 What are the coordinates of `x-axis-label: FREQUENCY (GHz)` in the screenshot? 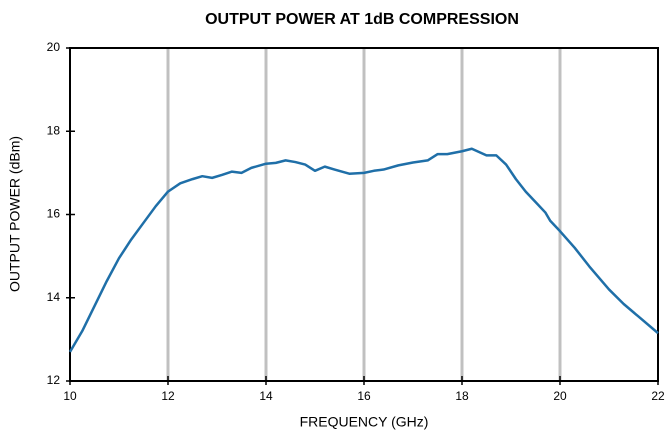 It's located at (364, 422).